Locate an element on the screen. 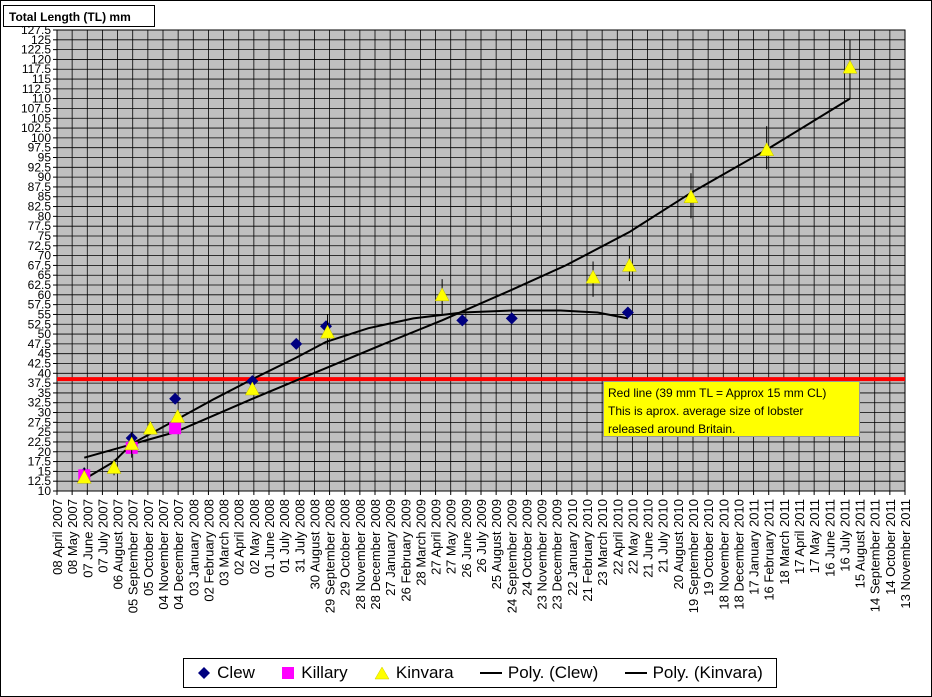  y-tick-label: 30 is located at coordinates (45, 413).